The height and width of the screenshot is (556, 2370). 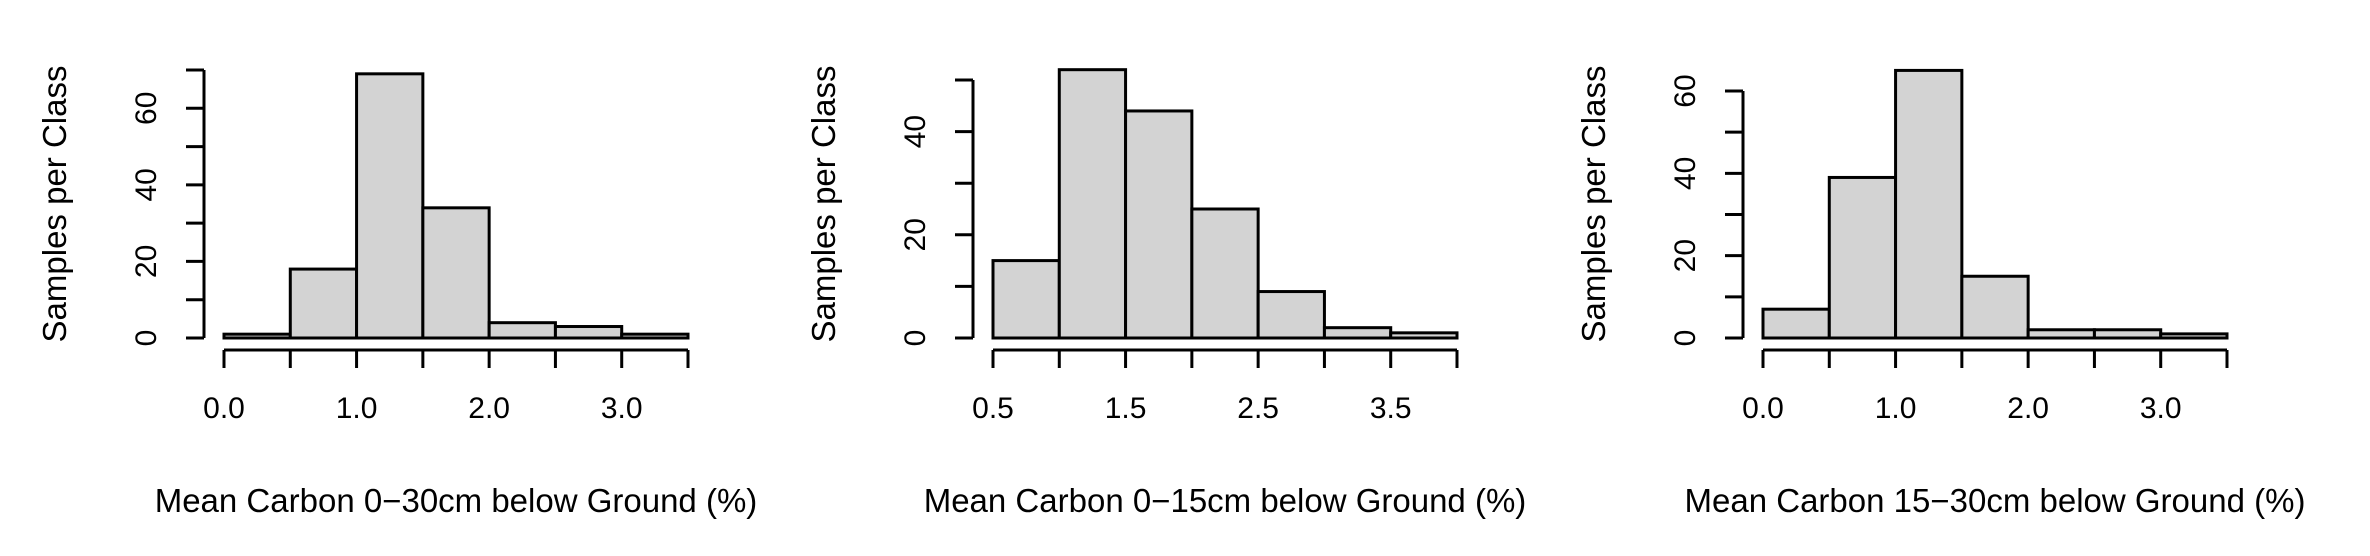 What do you see at coordinates (1126, 408) in the screenshot?
I see `x-tick-label: 1.5` at bounding box center [1126, 408].